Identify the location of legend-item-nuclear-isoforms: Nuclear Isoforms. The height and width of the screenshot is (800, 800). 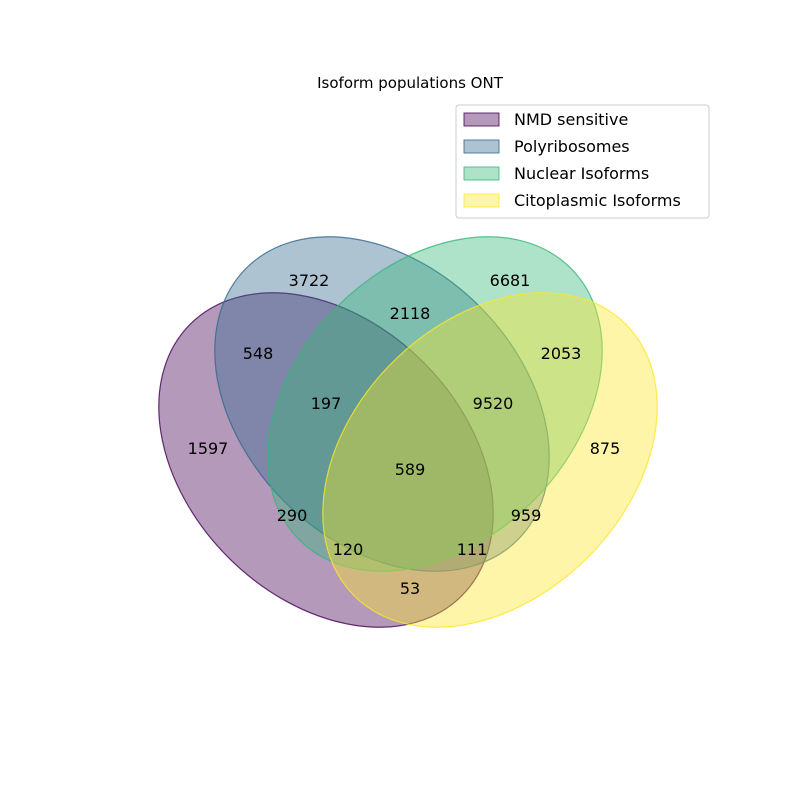
(556, 173).